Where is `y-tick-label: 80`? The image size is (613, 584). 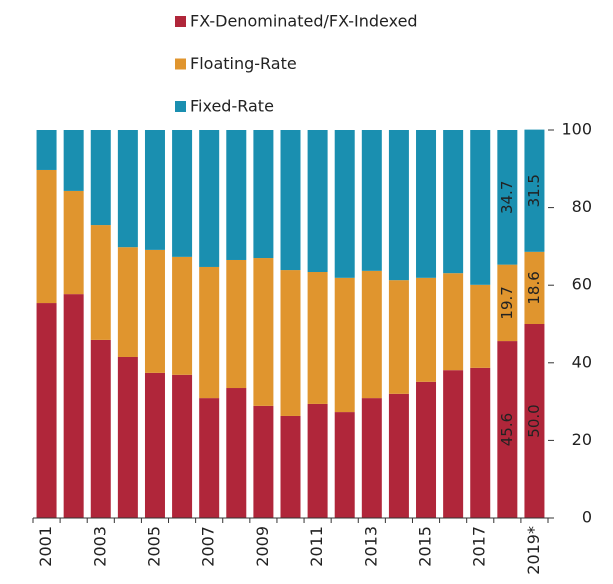
y-tick-label: 80 is located at coordinates (582, 206).